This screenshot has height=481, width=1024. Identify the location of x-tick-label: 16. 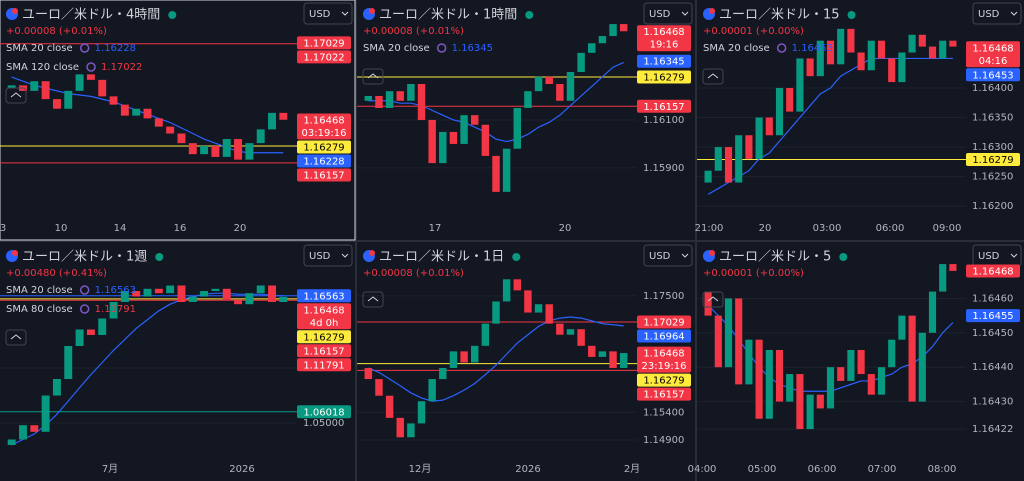
(180, 228).